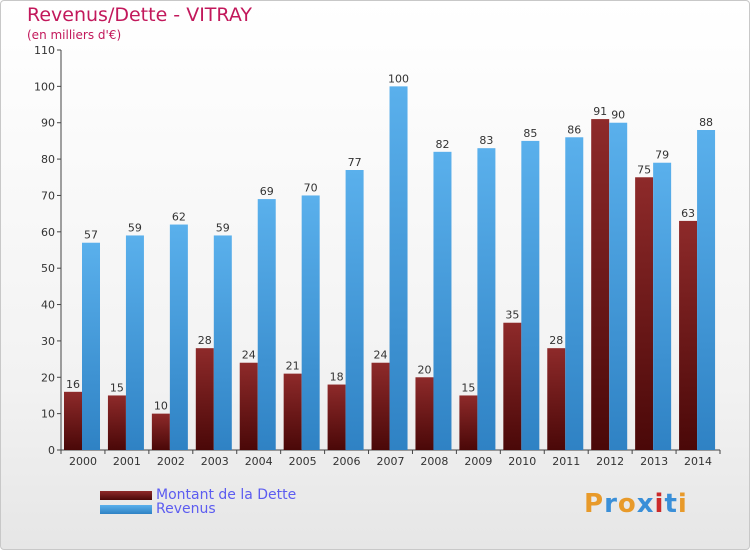  What do you see at coordinates (171, 461) in the screenshot?
I see `x-tick-label: 2002` at bounding box center [171, 461].